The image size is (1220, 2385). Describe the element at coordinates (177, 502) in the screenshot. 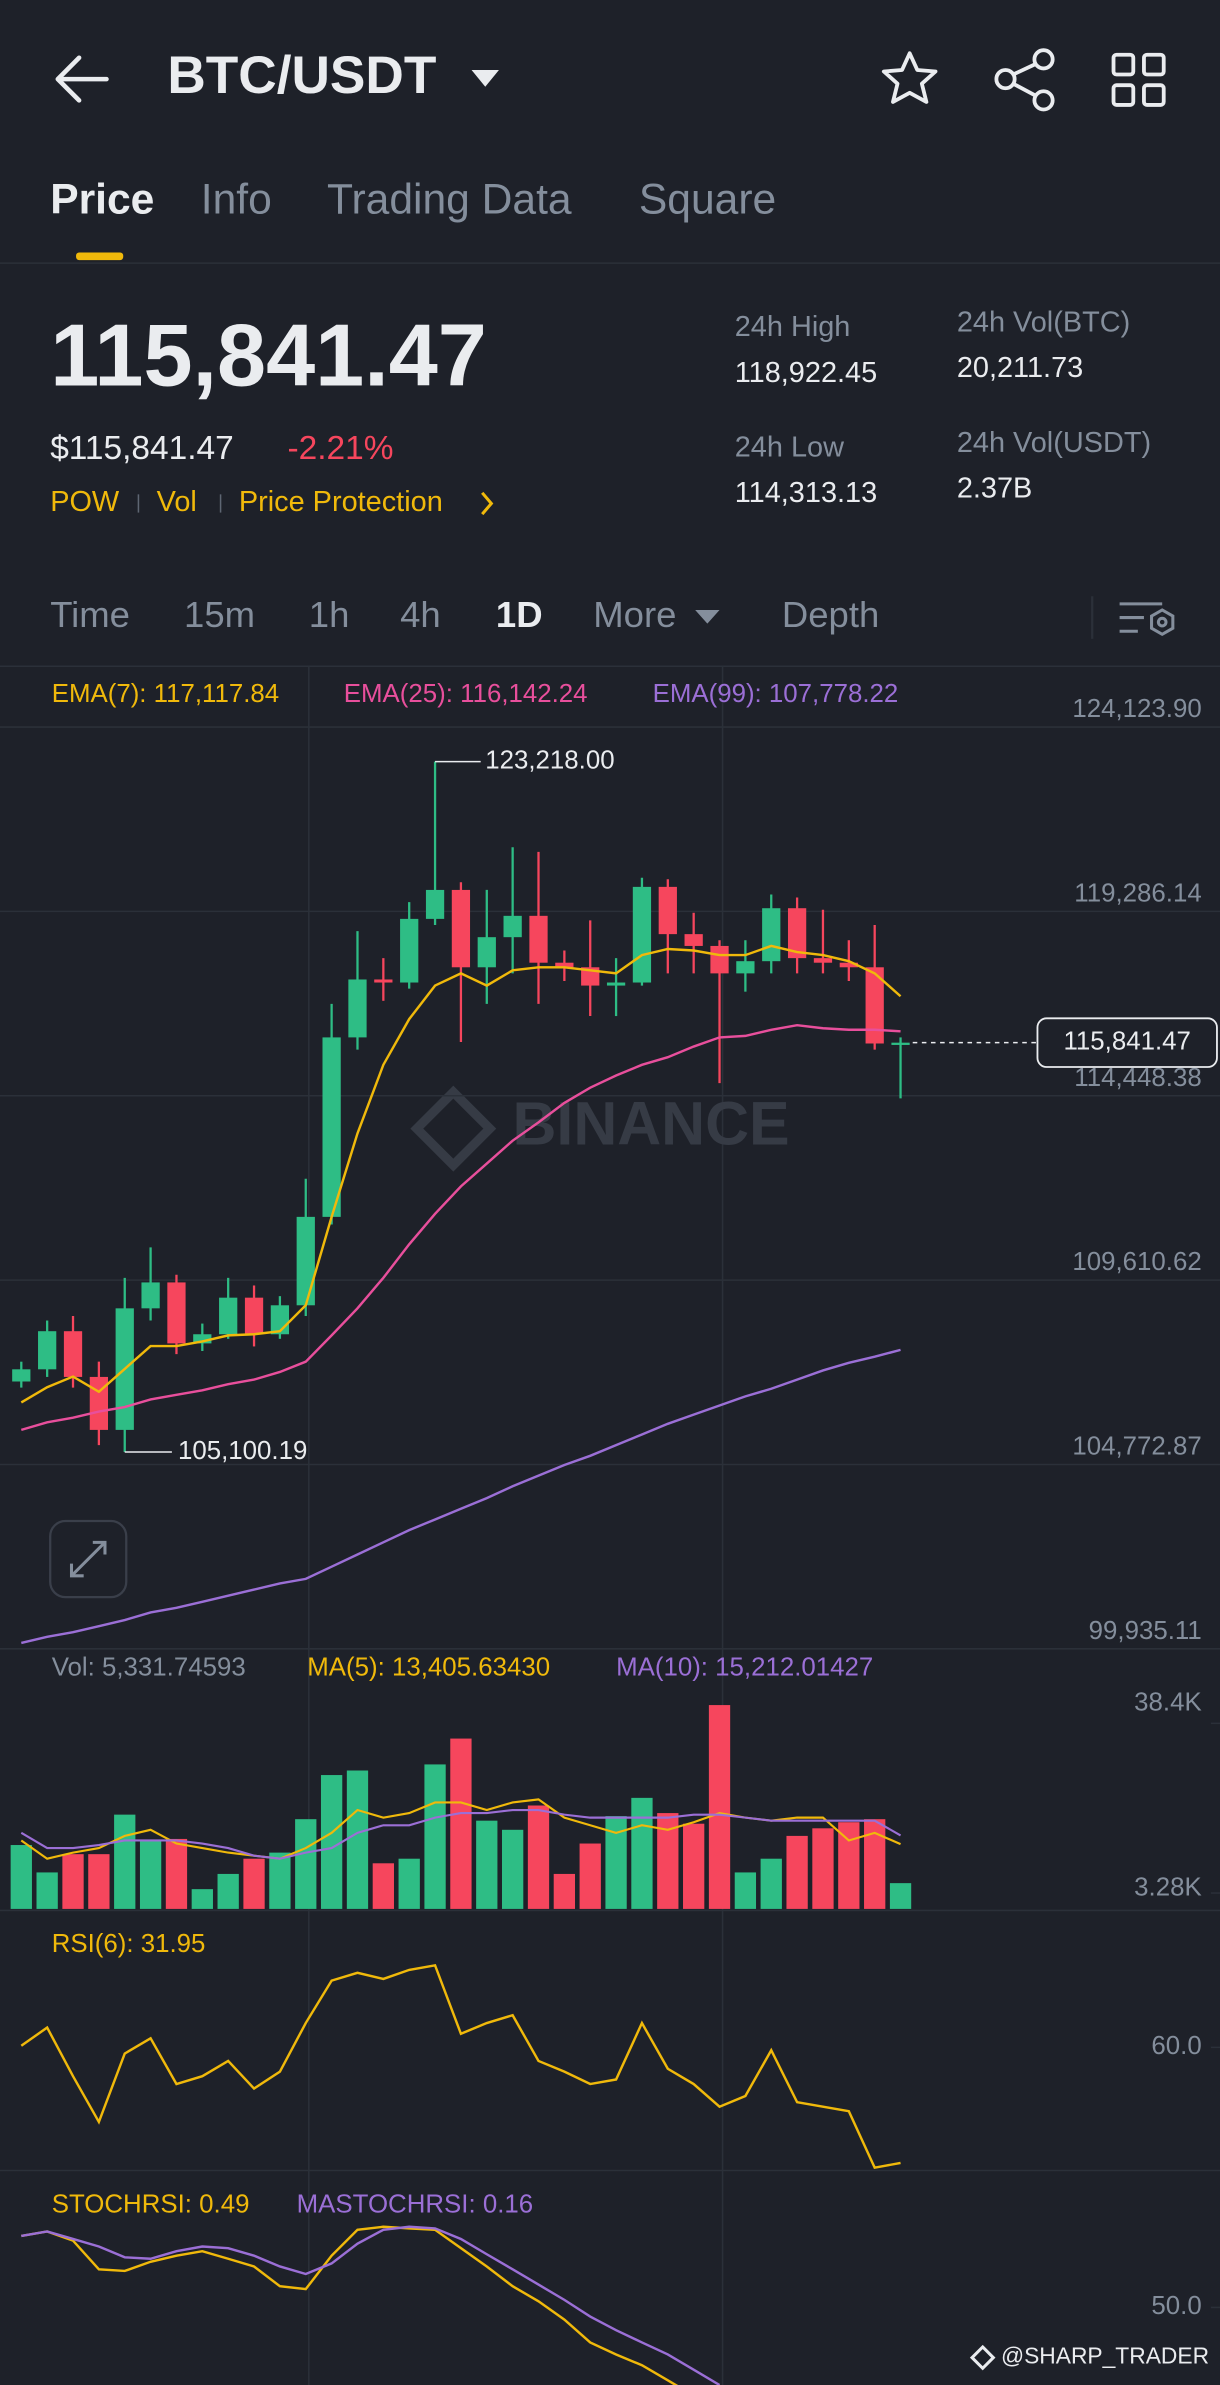

I see `tag: Vol` at that location.